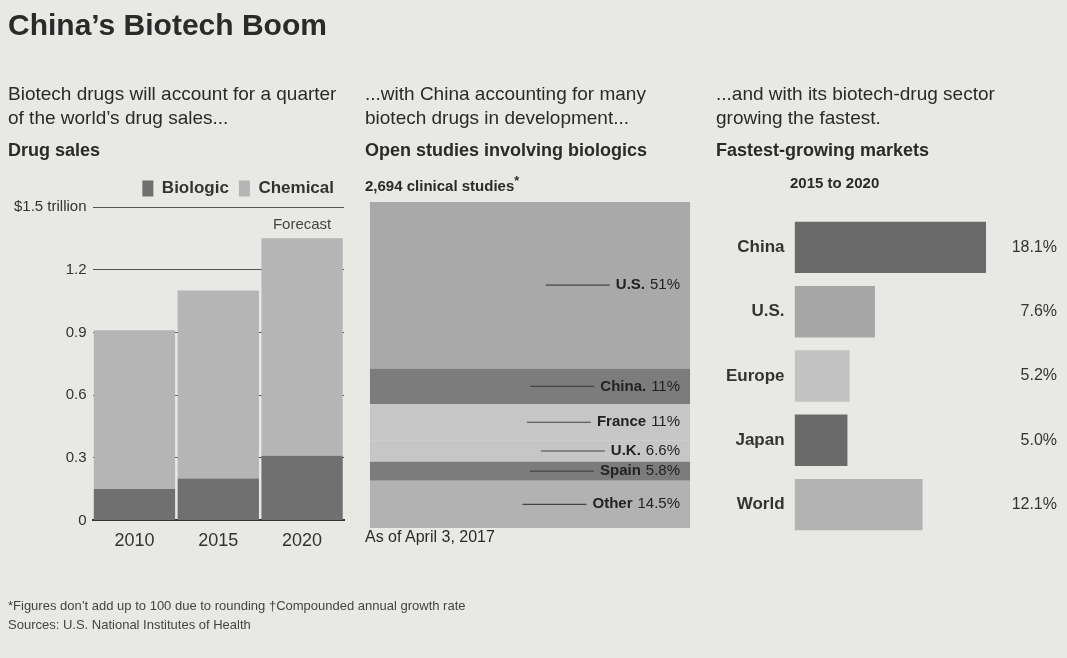 The image size is (1067, 658). I want to click on source-note: Sources: U.S. National Institutes of Health, so click(130, 625).